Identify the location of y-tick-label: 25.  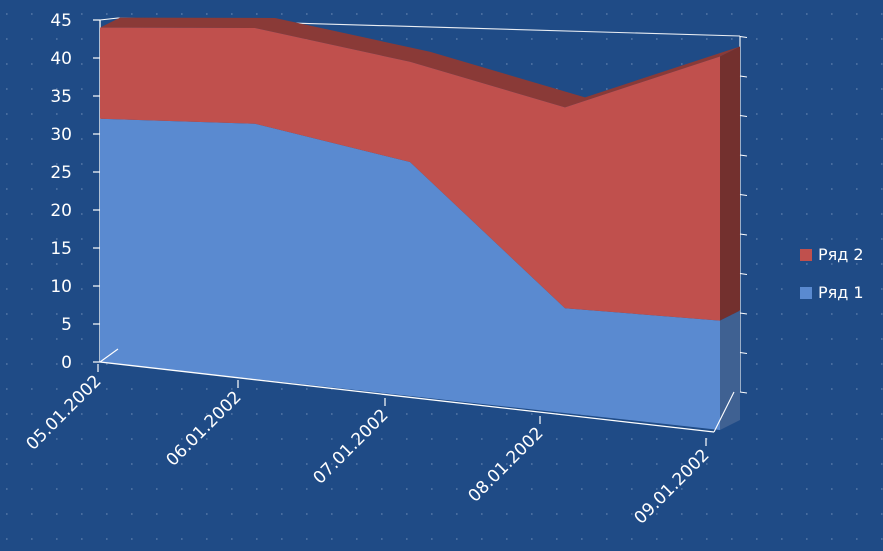
(61, 173).